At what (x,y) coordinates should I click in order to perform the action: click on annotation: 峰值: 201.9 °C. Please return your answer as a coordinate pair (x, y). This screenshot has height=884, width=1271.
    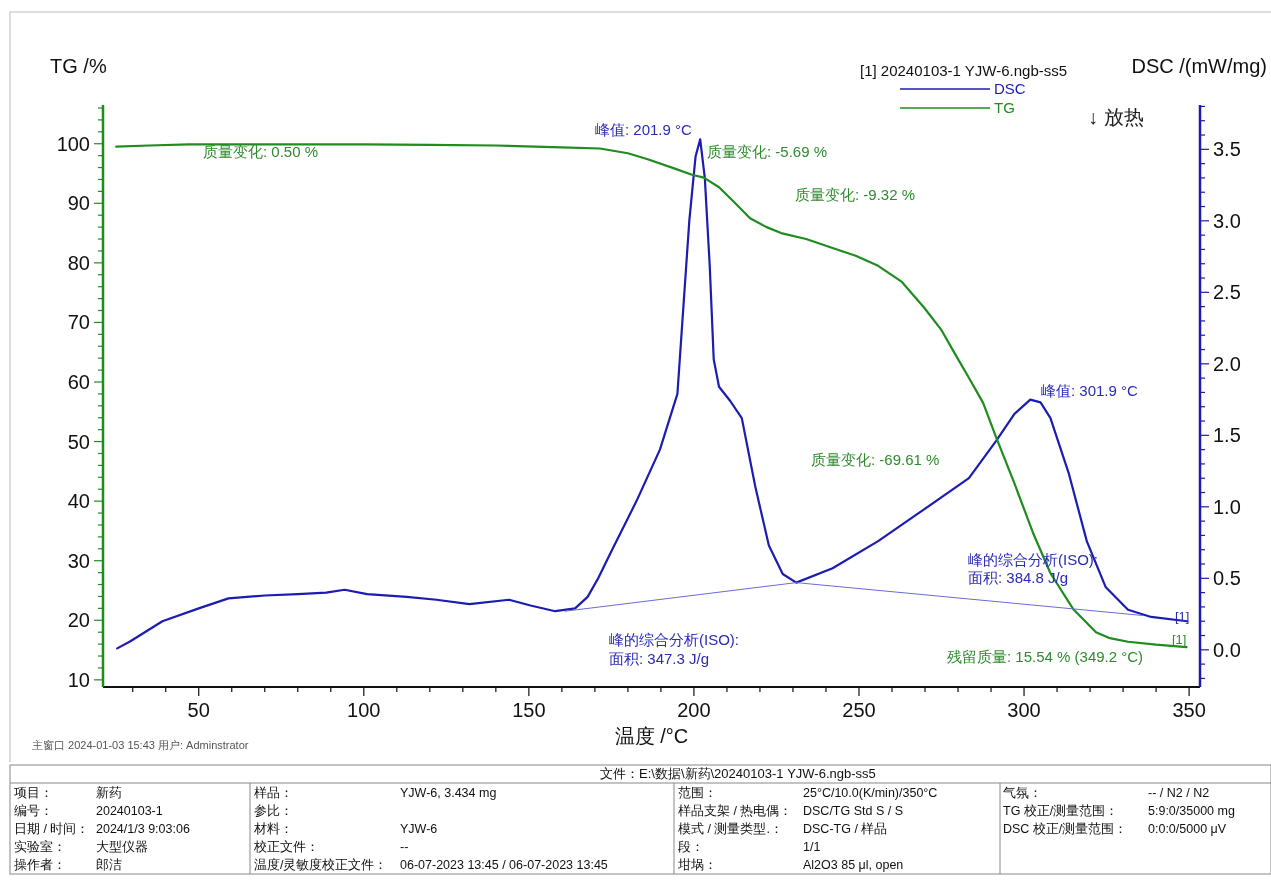
    Looking at the image, I should click on (644, 129).